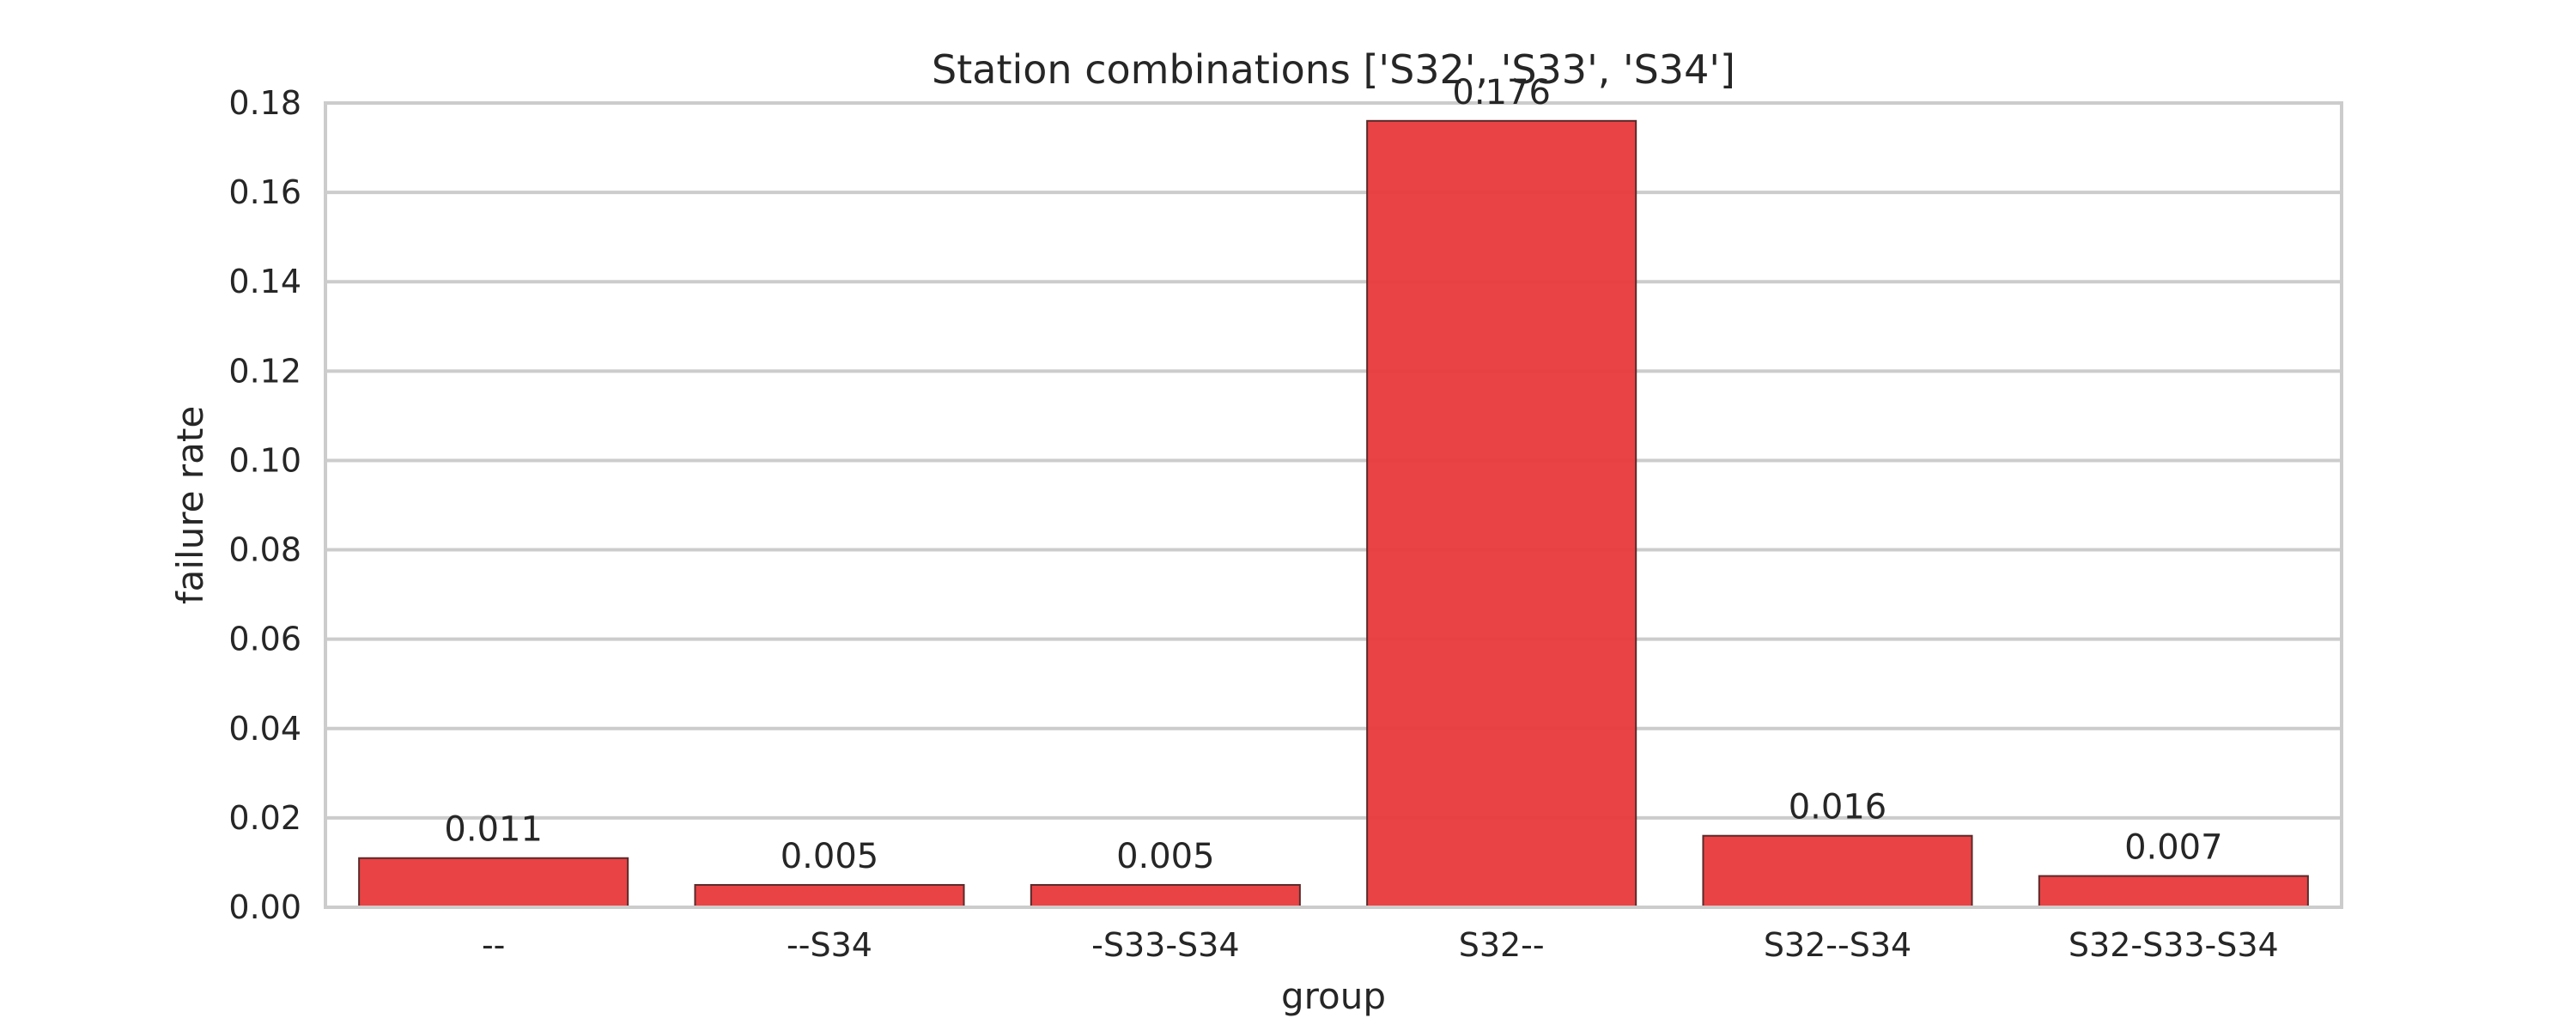 The width and height of the screenshot is (2576, 1030). Describe the element at coordinates (1502, 92) in the screenshot. I see `bar-value-label: 0.176` at that location.